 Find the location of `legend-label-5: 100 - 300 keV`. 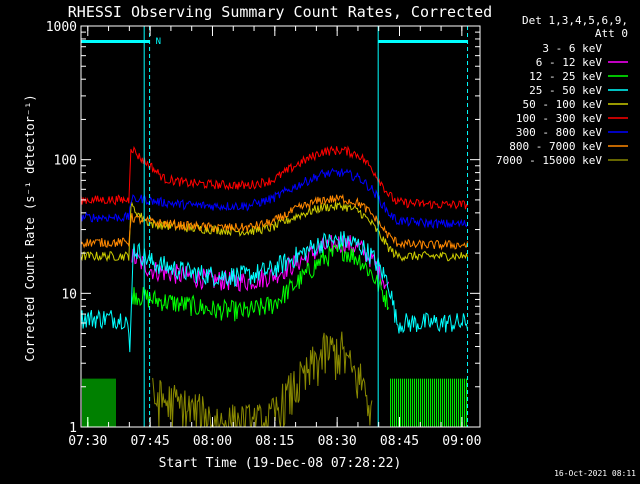

legend-label-5: 100 - 300 keV is located at coordinates (559, 118).